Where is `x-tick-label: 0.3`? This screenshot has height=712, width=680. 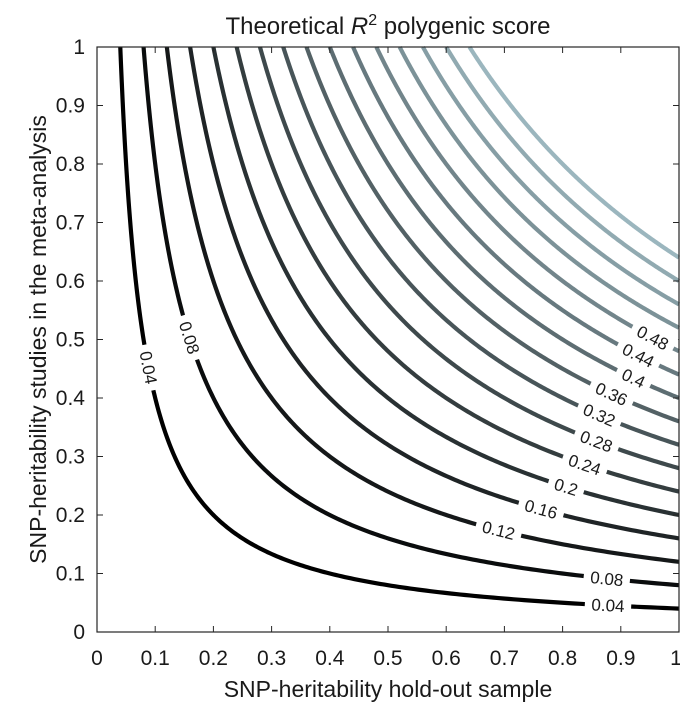
x-tick-label: 0.3 is located at coordinates (271, 658).